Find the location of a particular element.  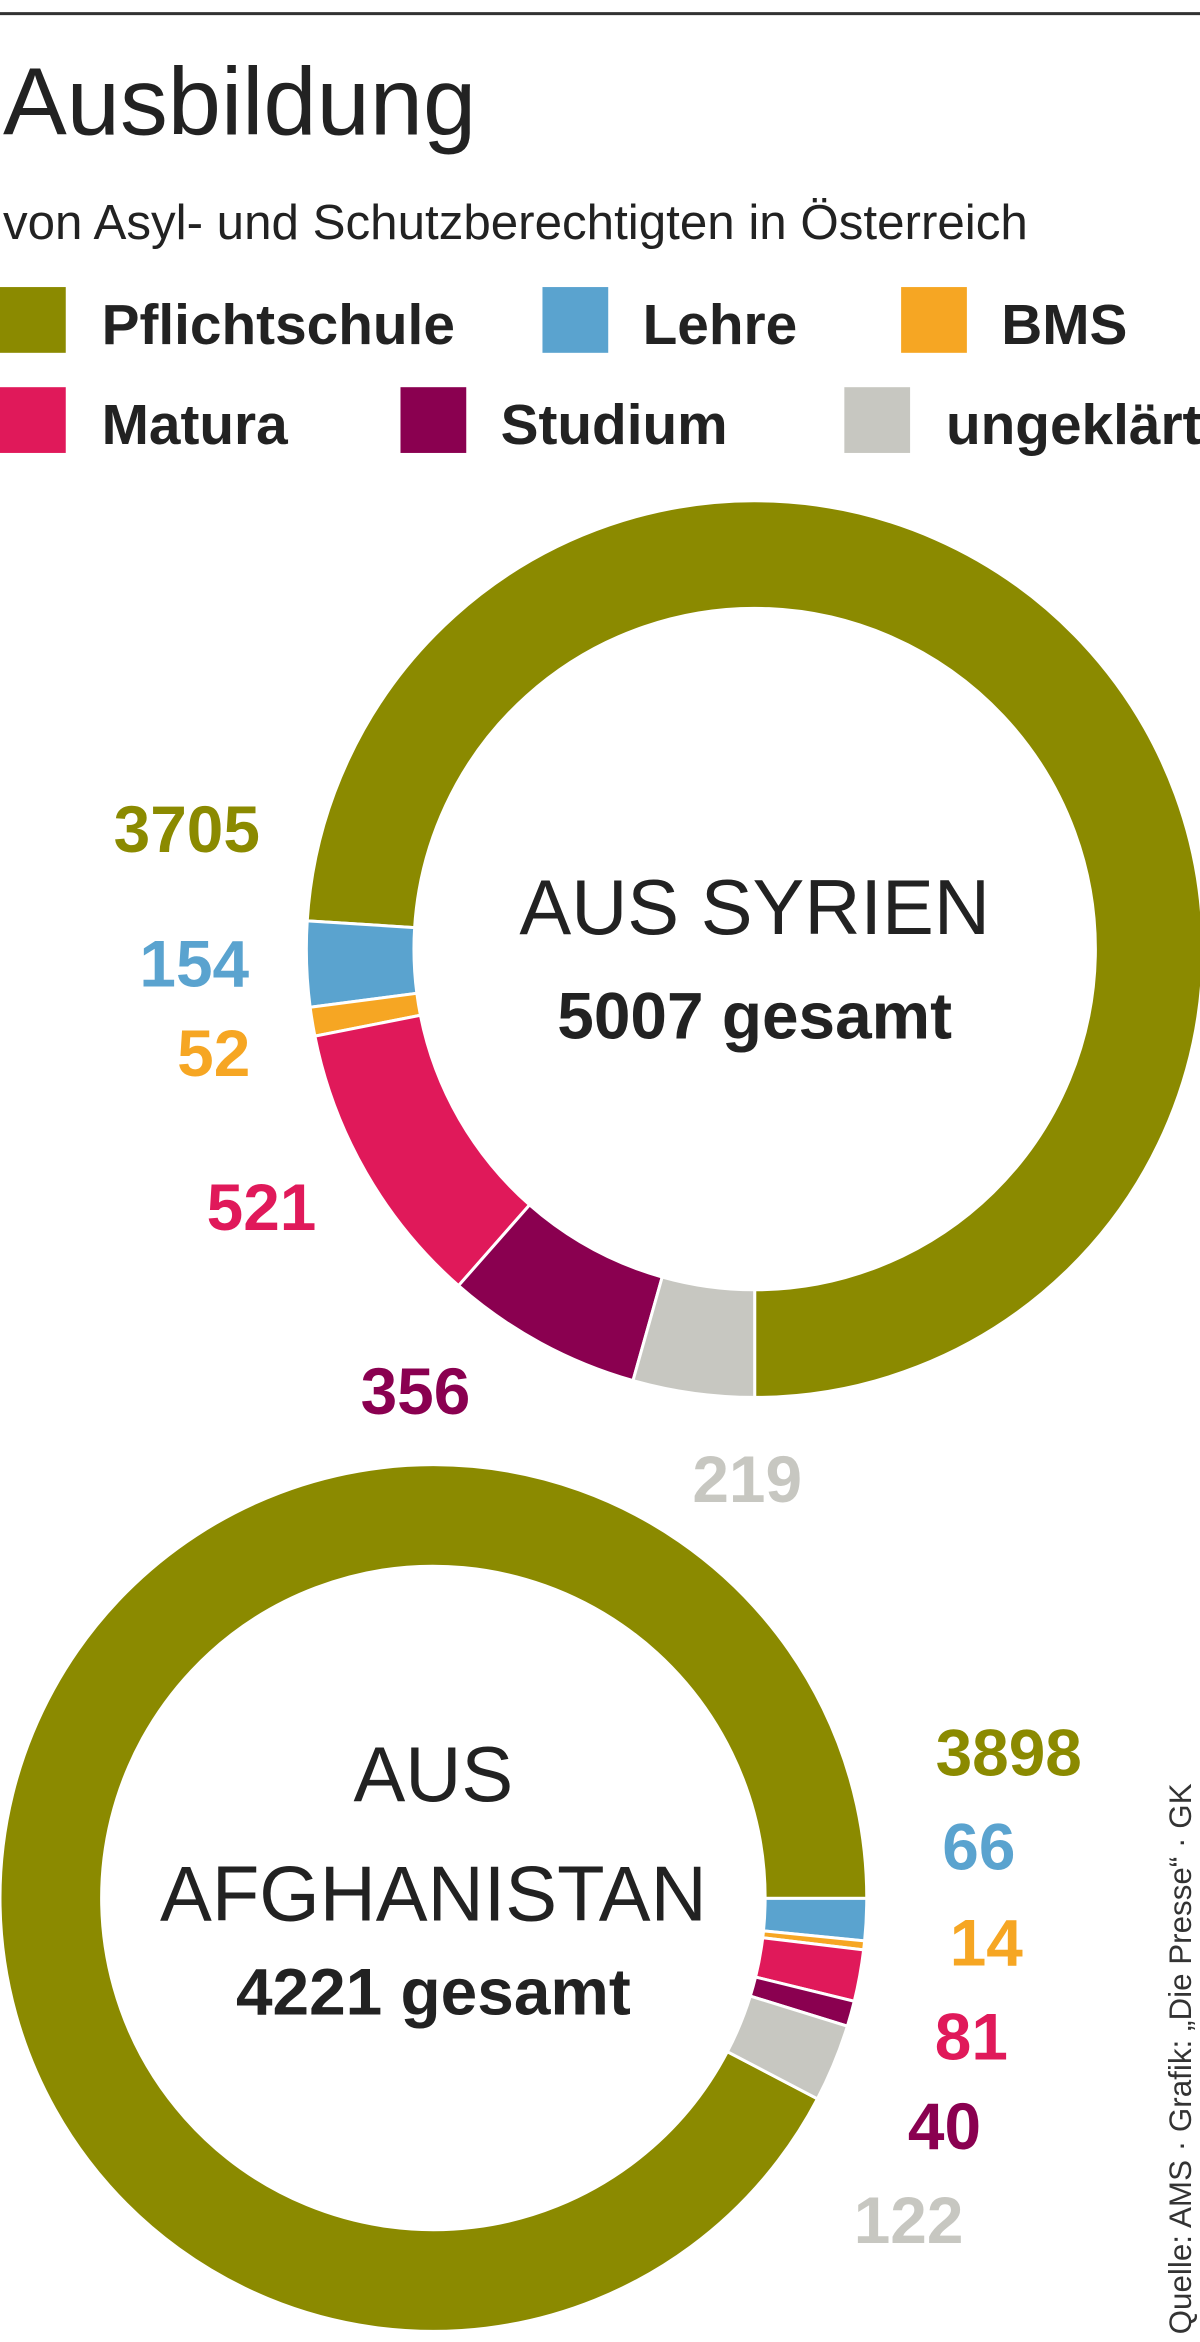

value-label: 52 is located at coordinates (213, 1053).